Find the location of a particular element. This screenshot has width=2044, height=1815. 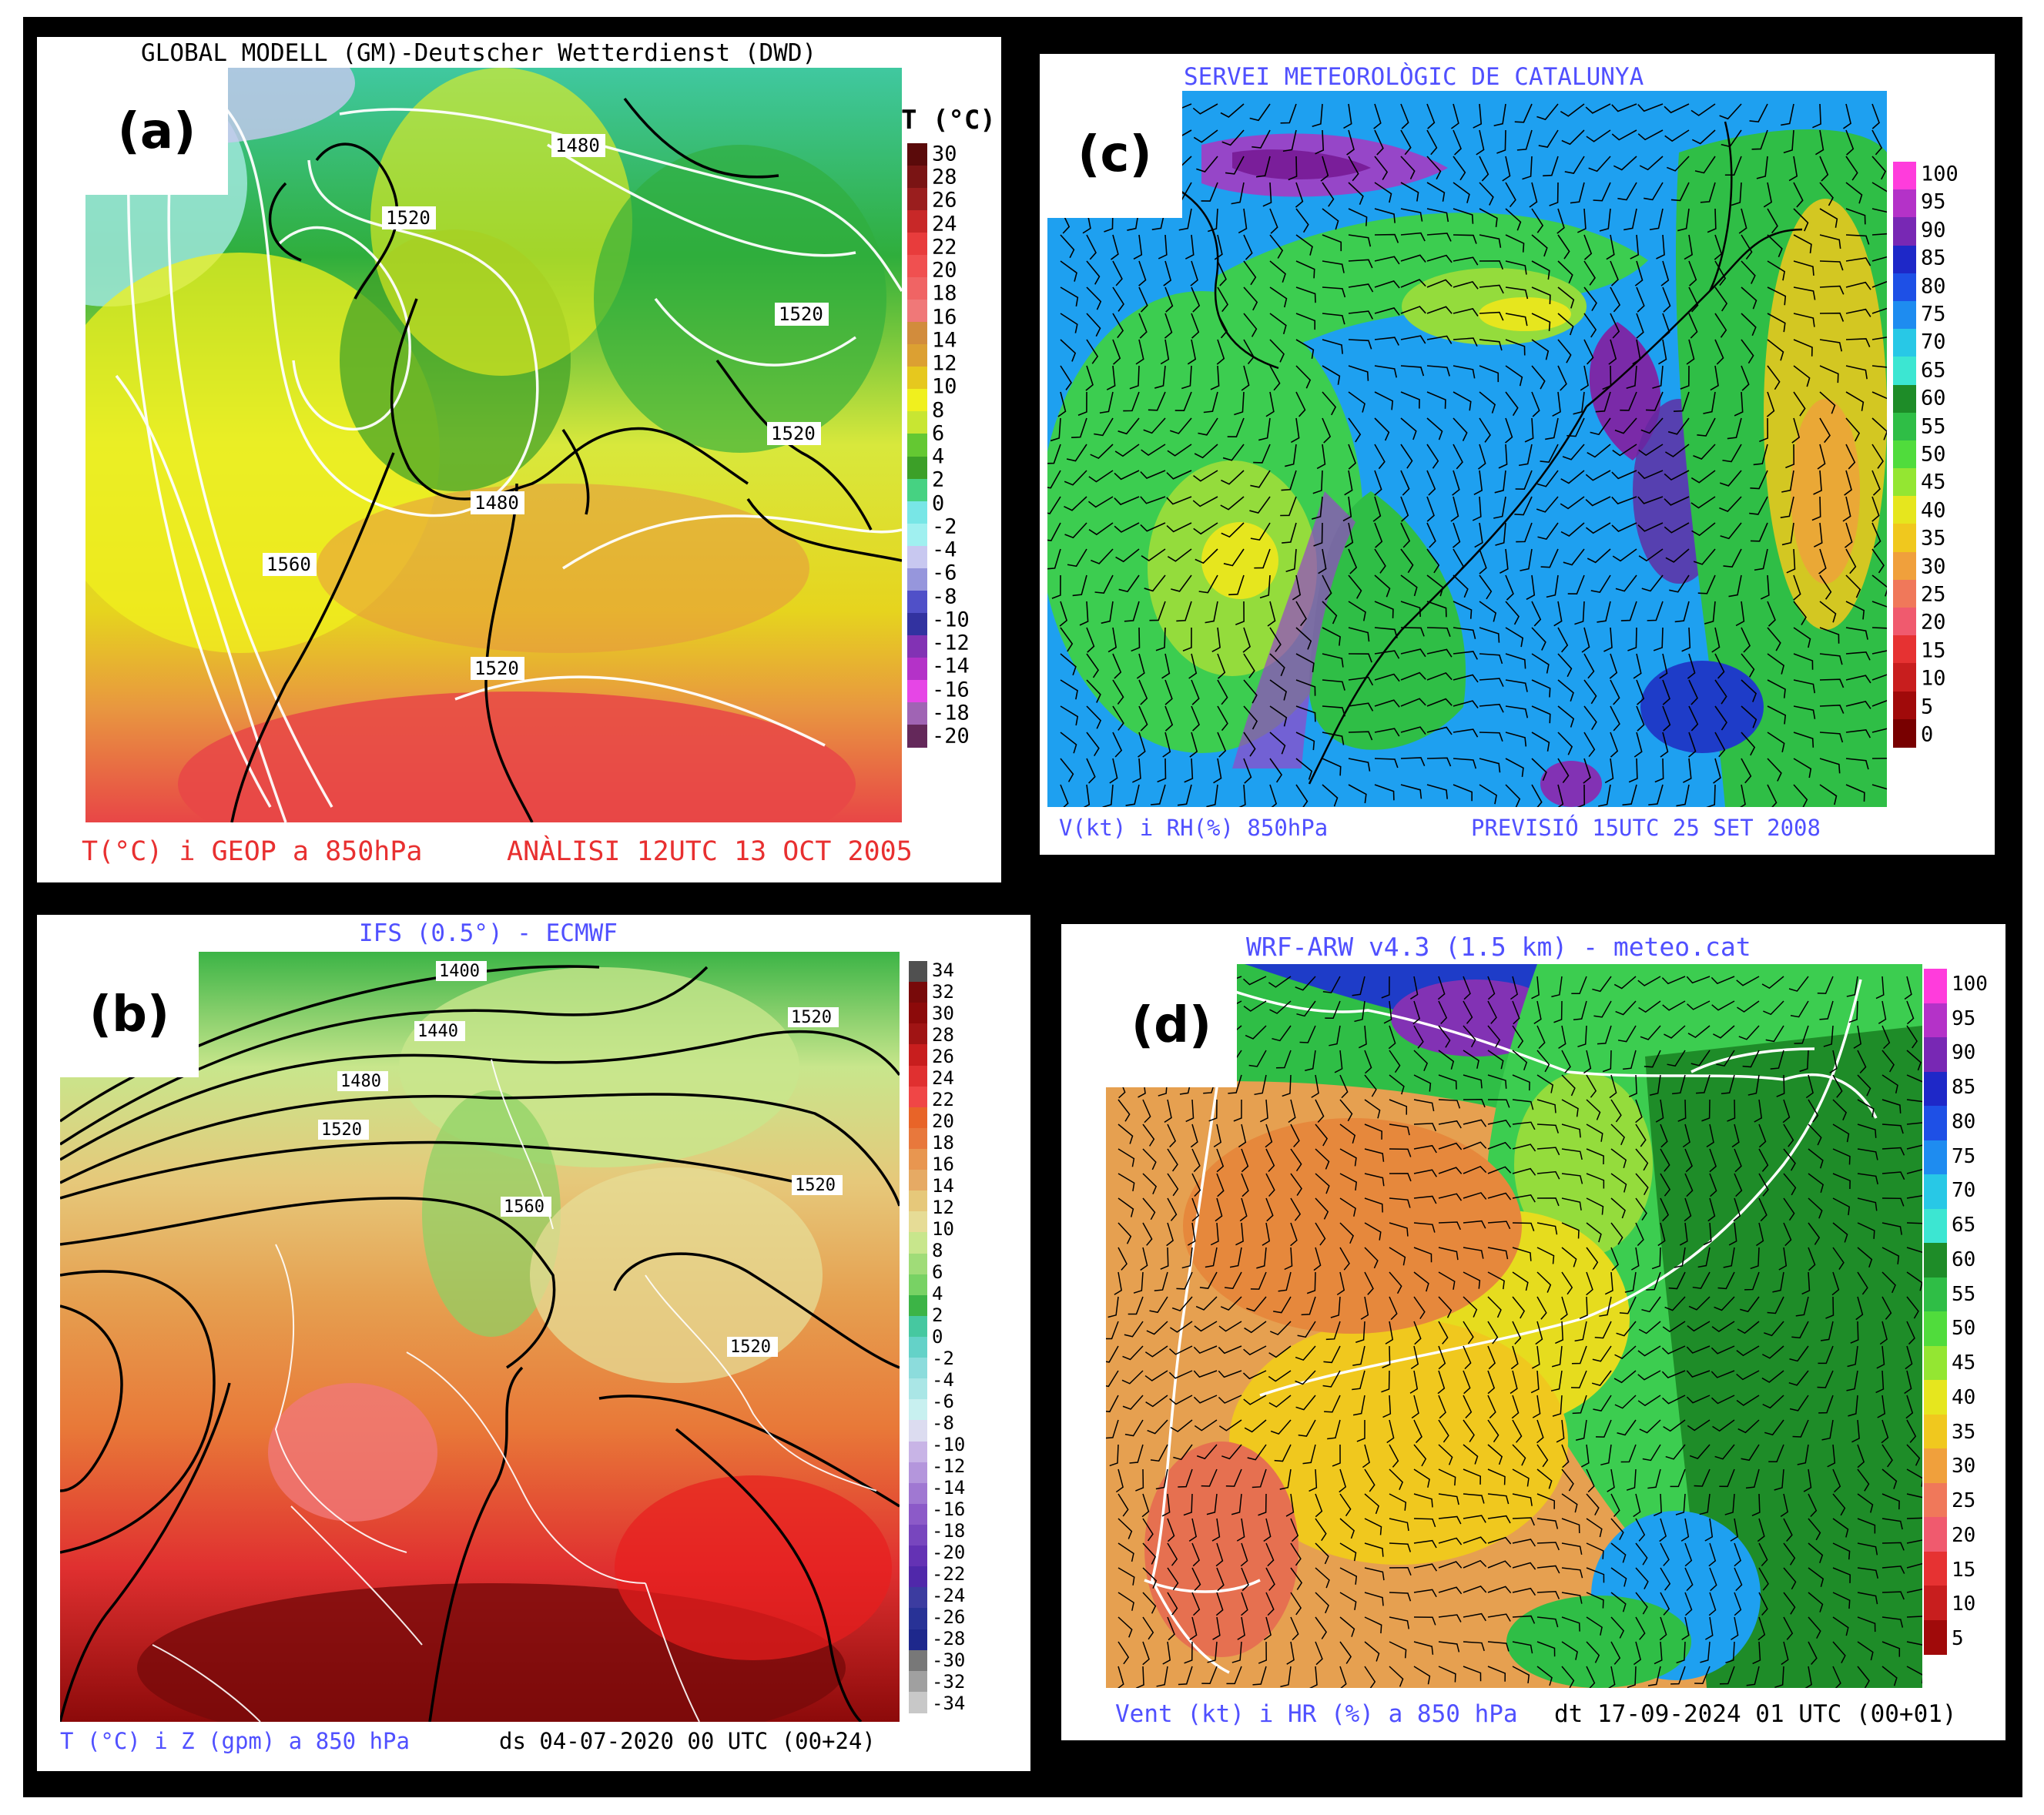

colorbar-tick: -18 is located at coordinates (949, 1531).